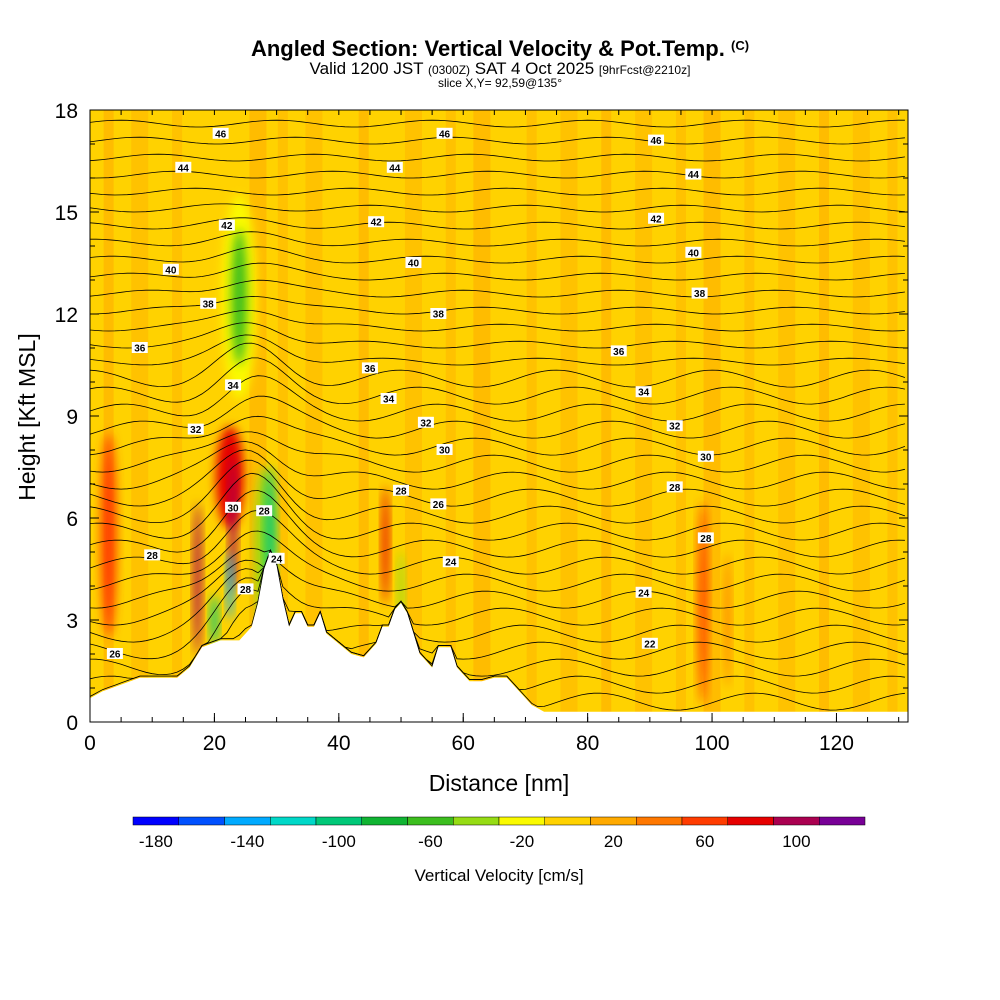 The width and height of the screenshot is (1000, 1000). What do you see at coordinates (498, 875) in the screenshot?
I see `colorbar-title: Vertical Velocity [cm/s]` at bounding box center [498, 875].